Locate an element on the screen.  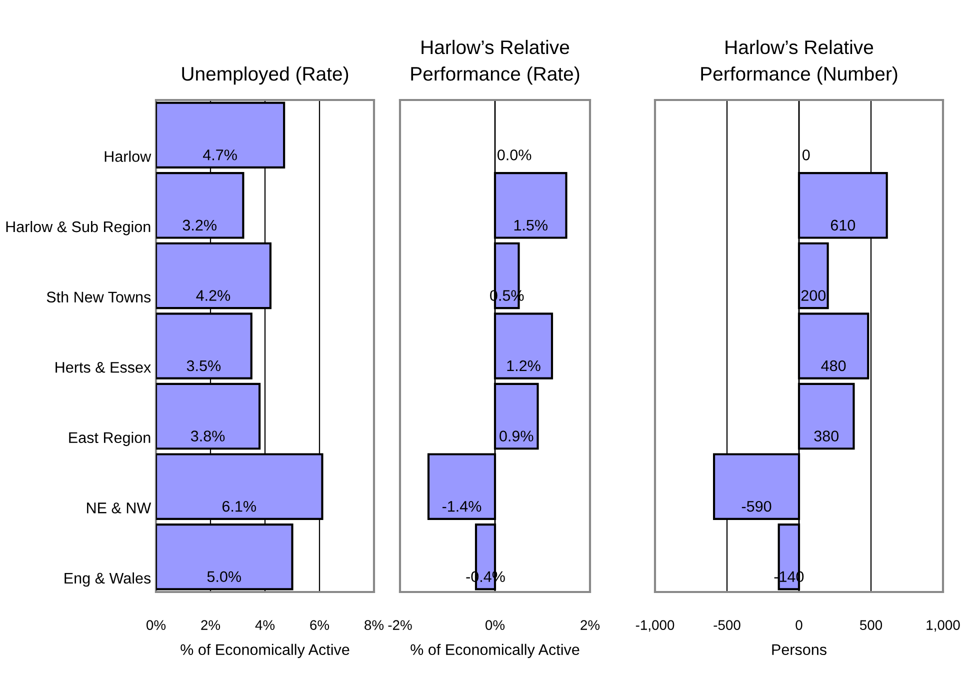
data-label: 0 is located at coordinates (806, 155).